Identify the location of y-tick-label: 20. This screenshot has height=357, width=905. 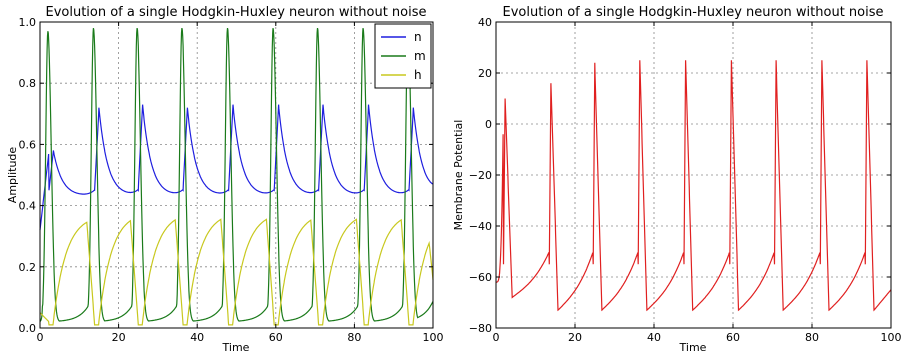
(485, 73).